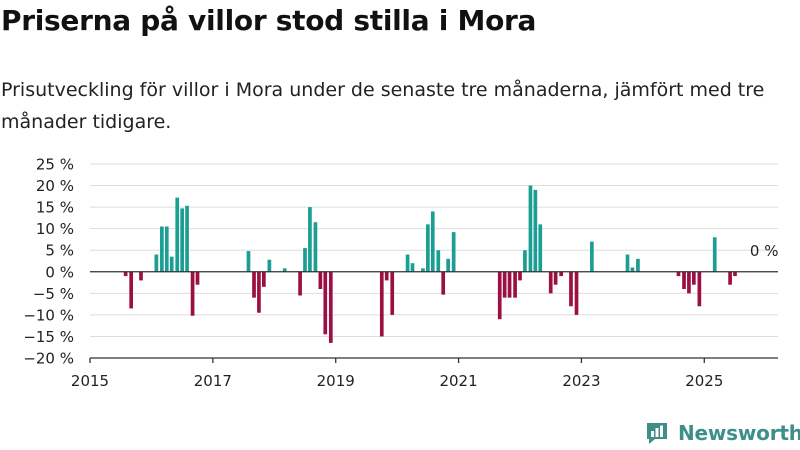  What do you see at coordinates (764, 251) in the screenshot?
I see `latest-value-label: 0 %` at bounding box center [764, 251].